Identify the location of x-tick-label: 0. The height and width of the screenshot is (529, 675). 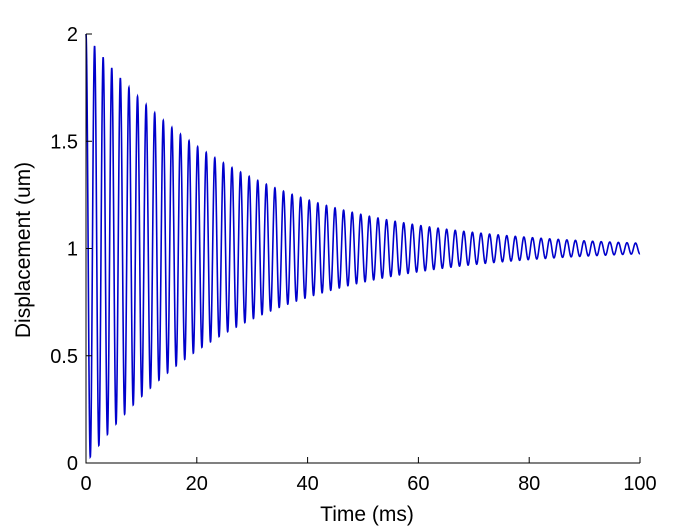
(85, 484).